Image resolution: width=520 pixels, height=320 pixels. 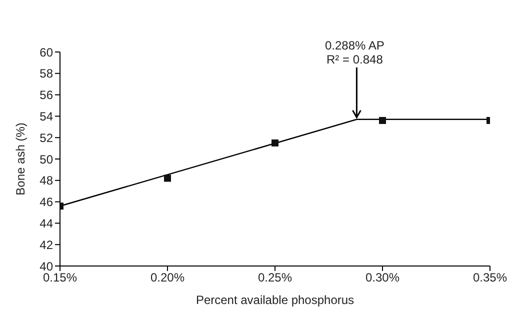 What do you see at coordinates (47, 202) in the screenshot?
I see `y-tick-label: 46` at bounding box center [47, 202].